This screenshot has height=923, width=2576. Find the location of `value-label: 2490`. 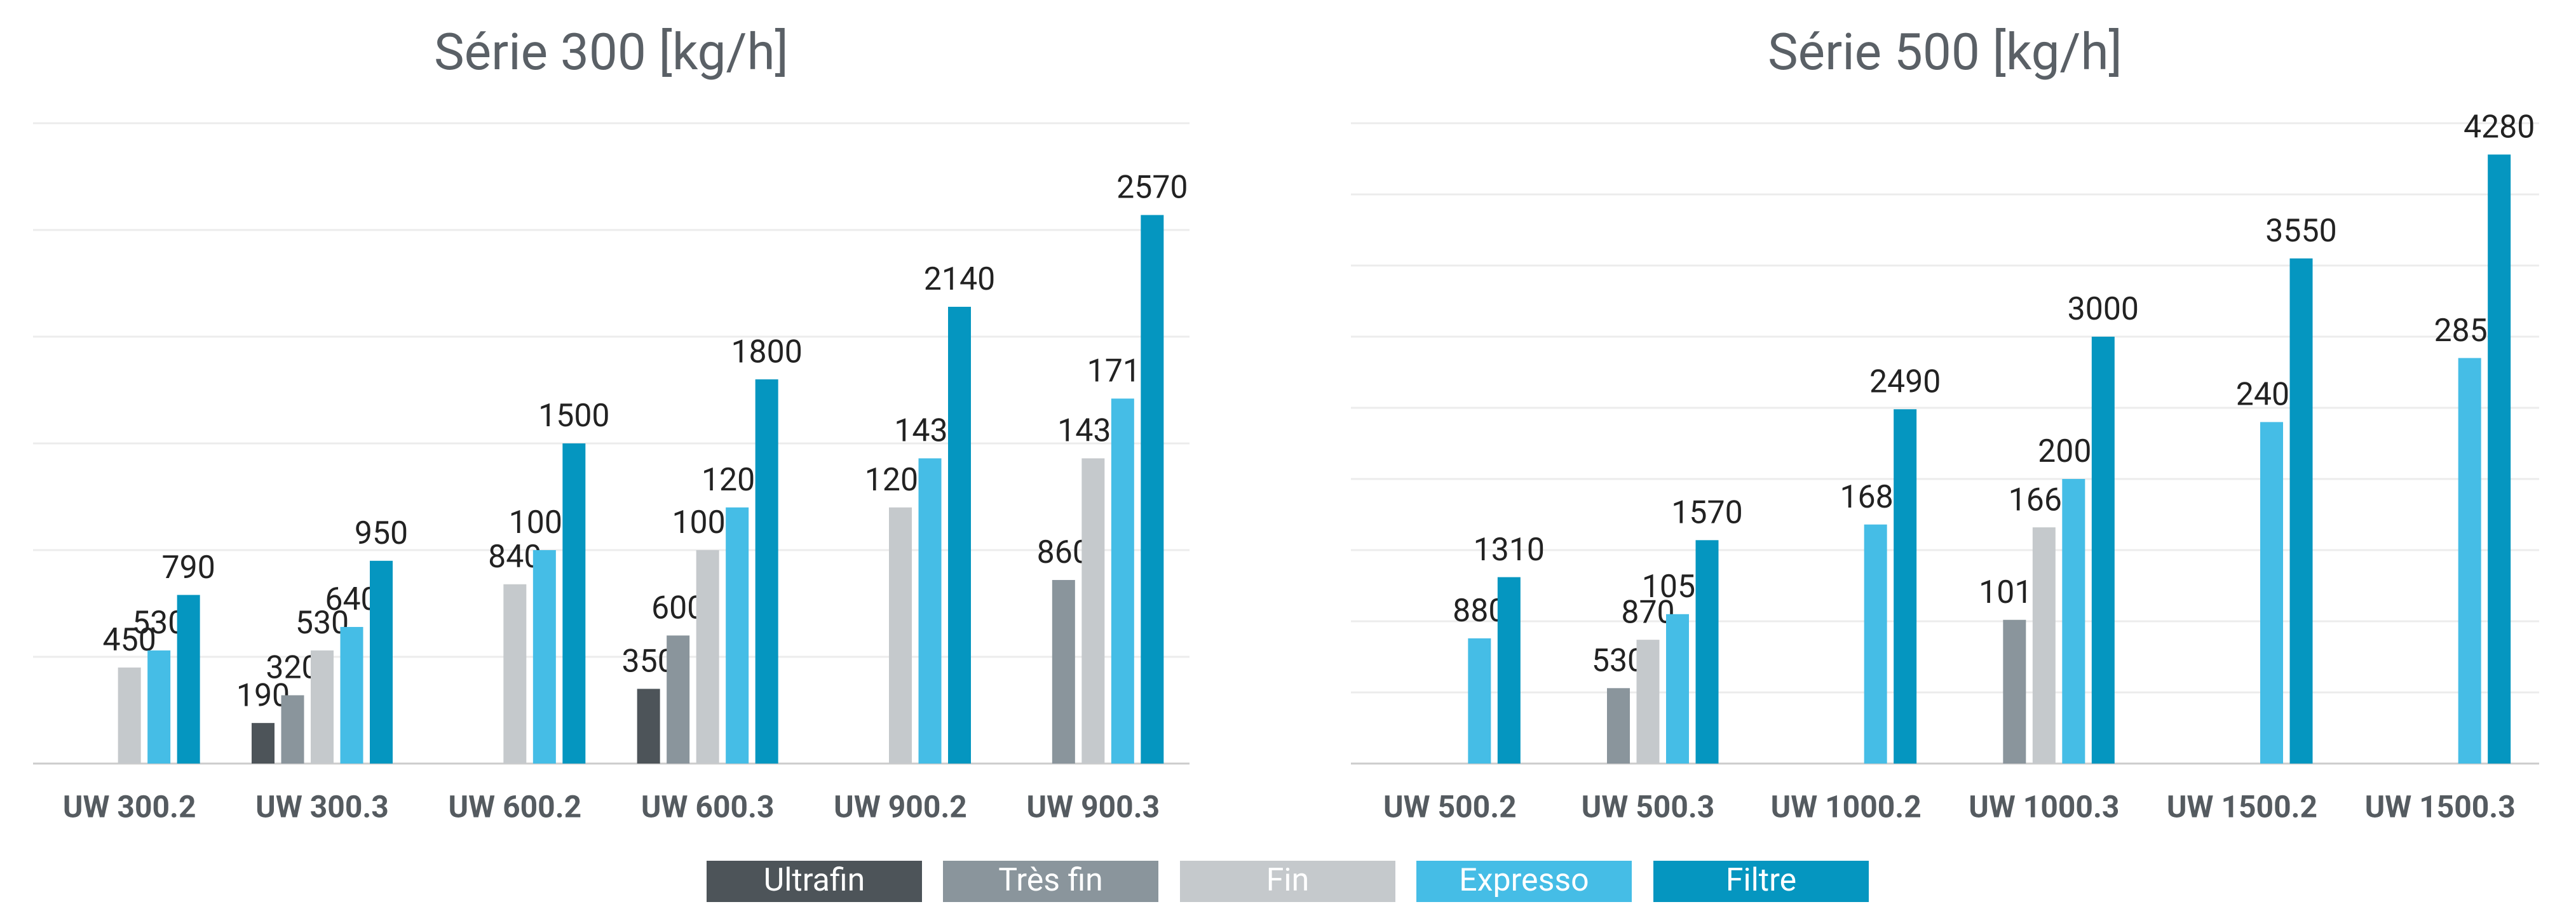

value-label: 2490 is located at coordinates (1905, 381).